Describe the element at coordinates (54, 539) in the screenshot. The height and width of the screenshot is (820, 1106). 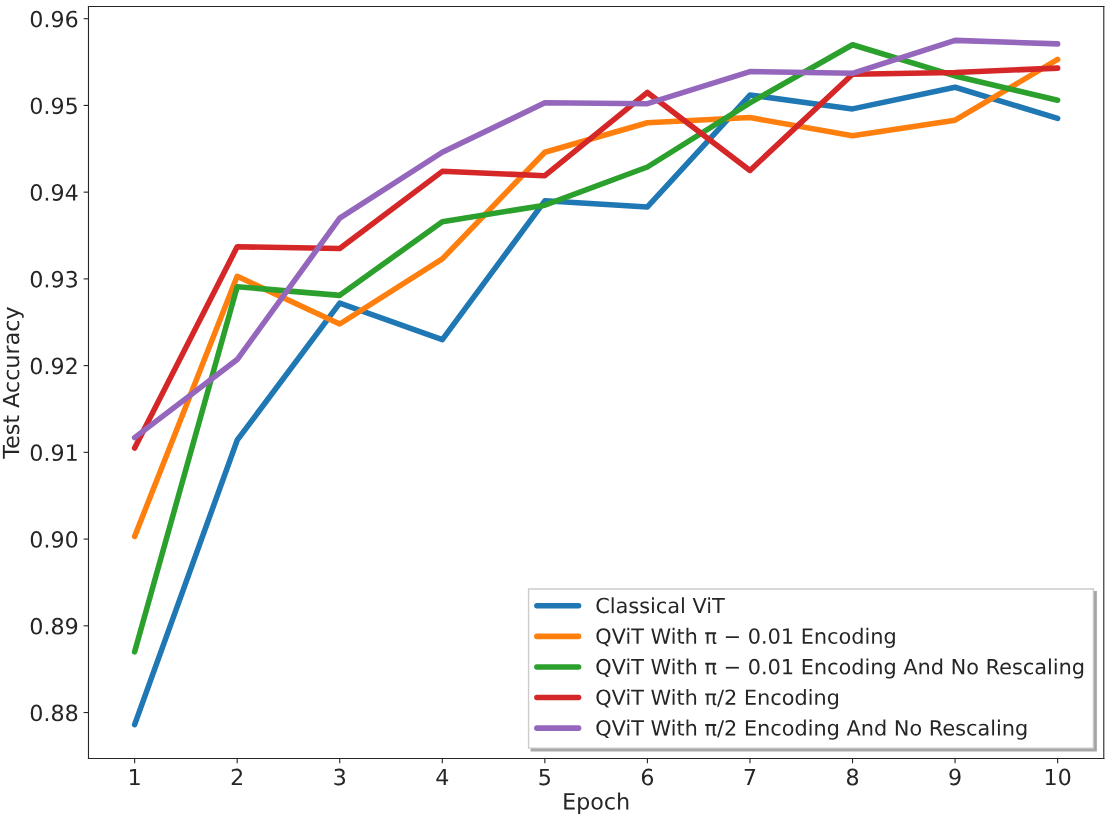
I see `y-tick-label: 0.90` at that location.